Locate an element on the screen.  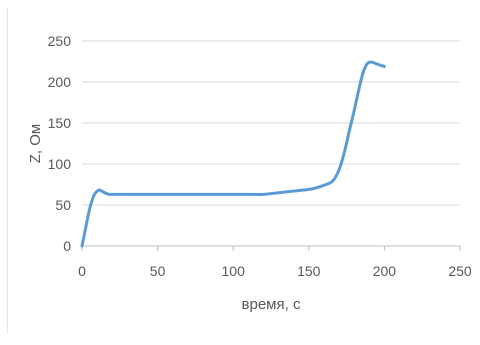
y-tick-label: 200 is located at coordinates (60, 82).